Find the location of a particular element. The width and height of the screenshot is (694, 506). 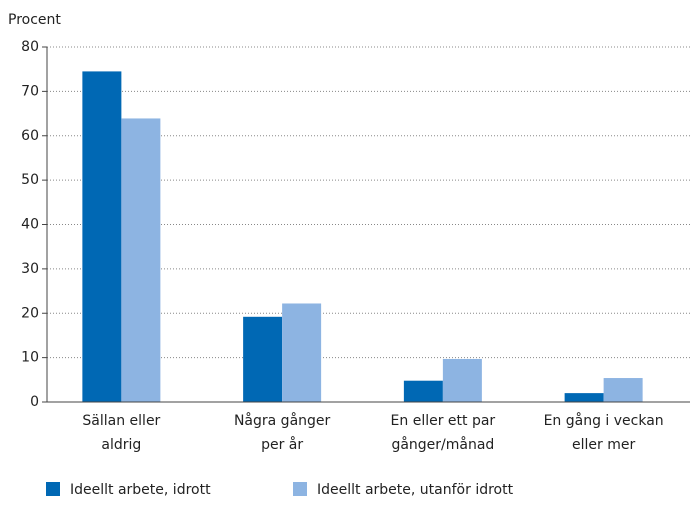

y-tick-label: 20 is located at coordinates (30, 313).